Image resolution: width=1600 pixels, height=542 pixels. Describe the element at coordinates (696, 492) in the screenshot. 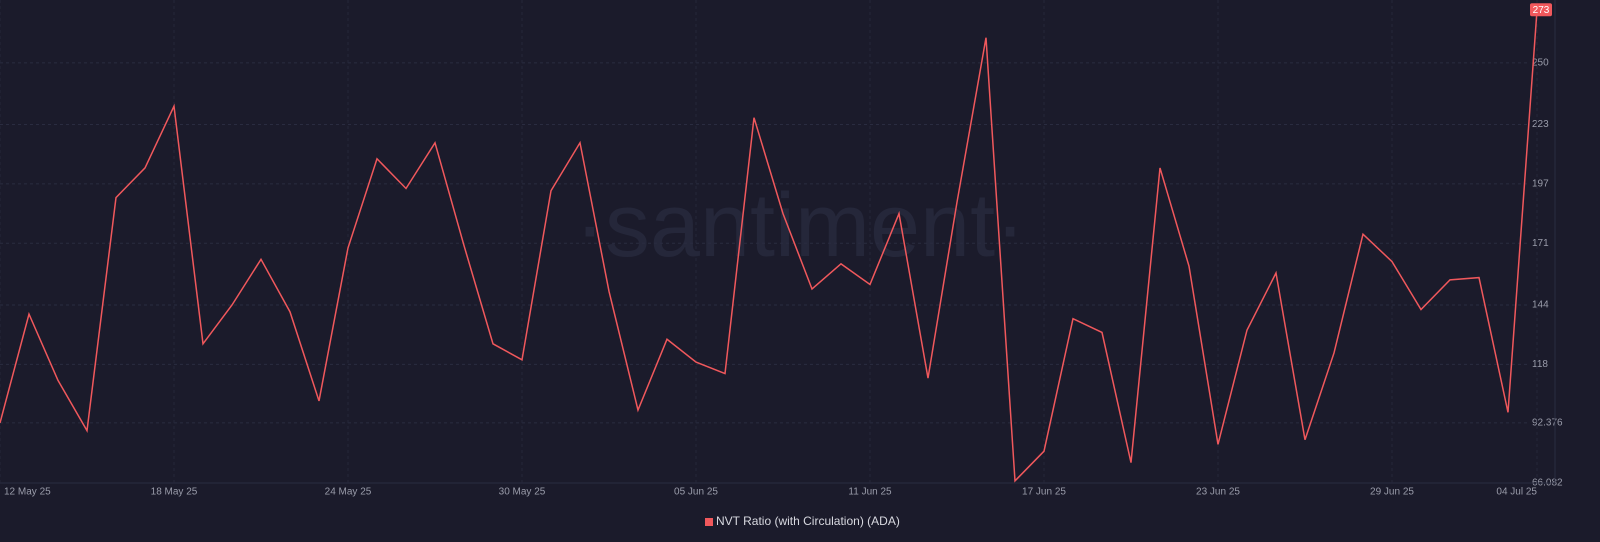

I see `x-tick-label: 05 Jun 25` at that location.